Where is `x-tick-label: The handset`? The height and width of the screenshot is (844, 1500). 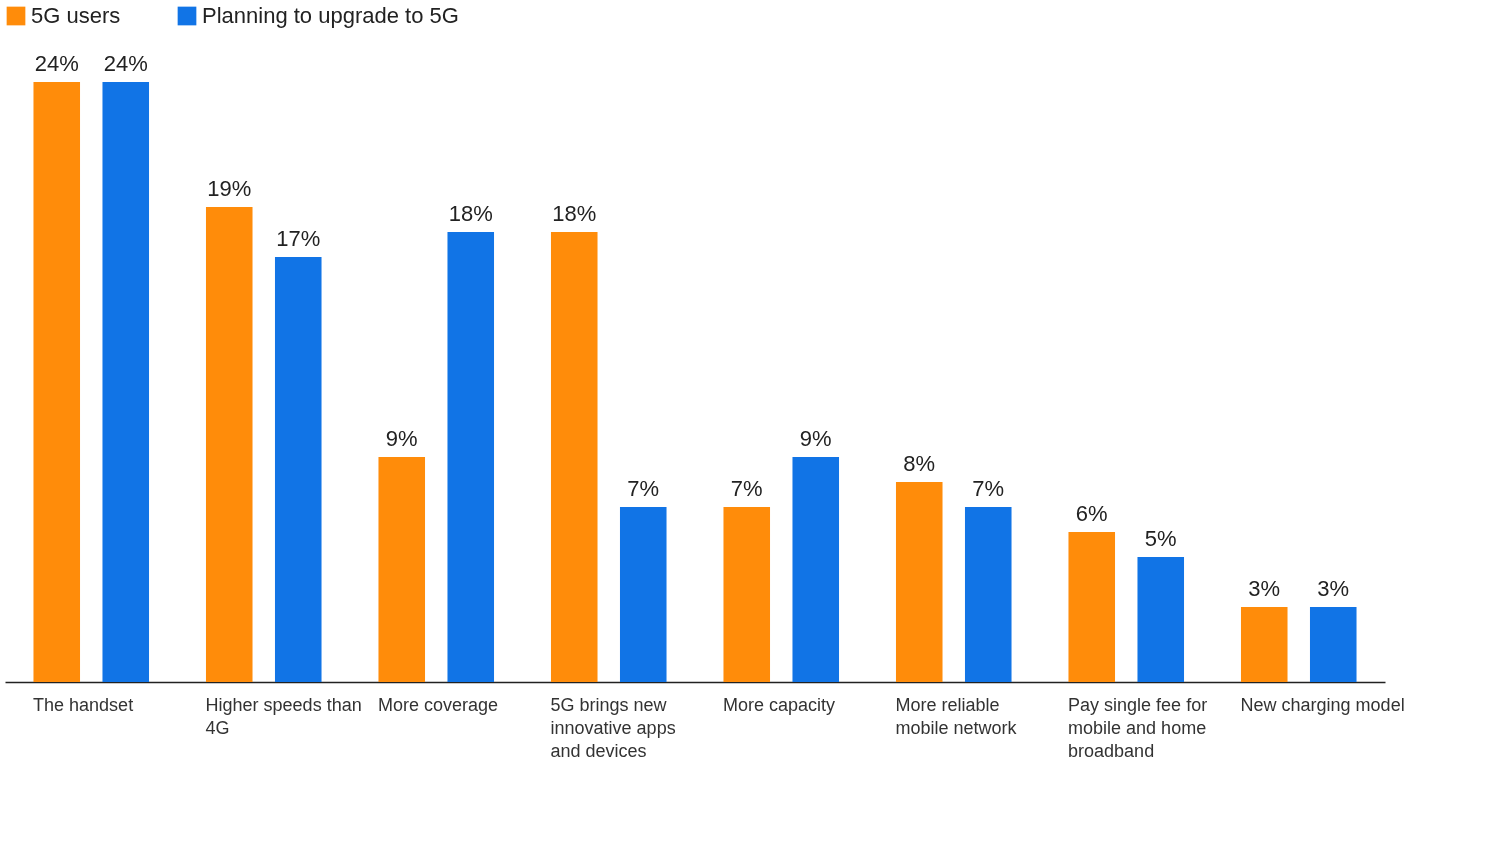 x-tick-label: The handset is located at coordinates (83, 704).